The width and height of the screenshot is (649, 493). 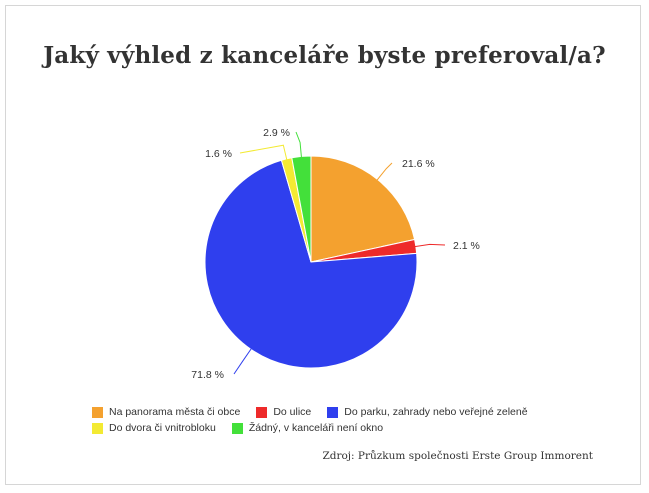 I want to click on legend-item-park: Do parku, zahrady nebo veřejné zeleně, so click(x=427, y=412).